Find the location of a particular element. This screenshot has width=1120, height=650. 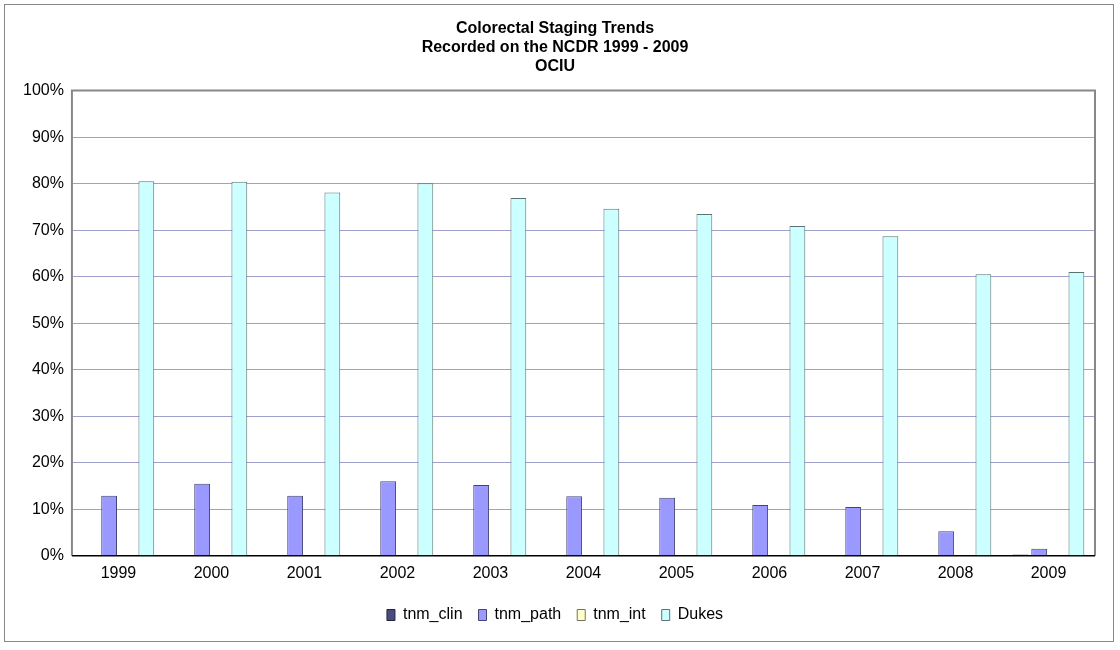

y-tick-label: 90% is located at coordinates (47, 136).